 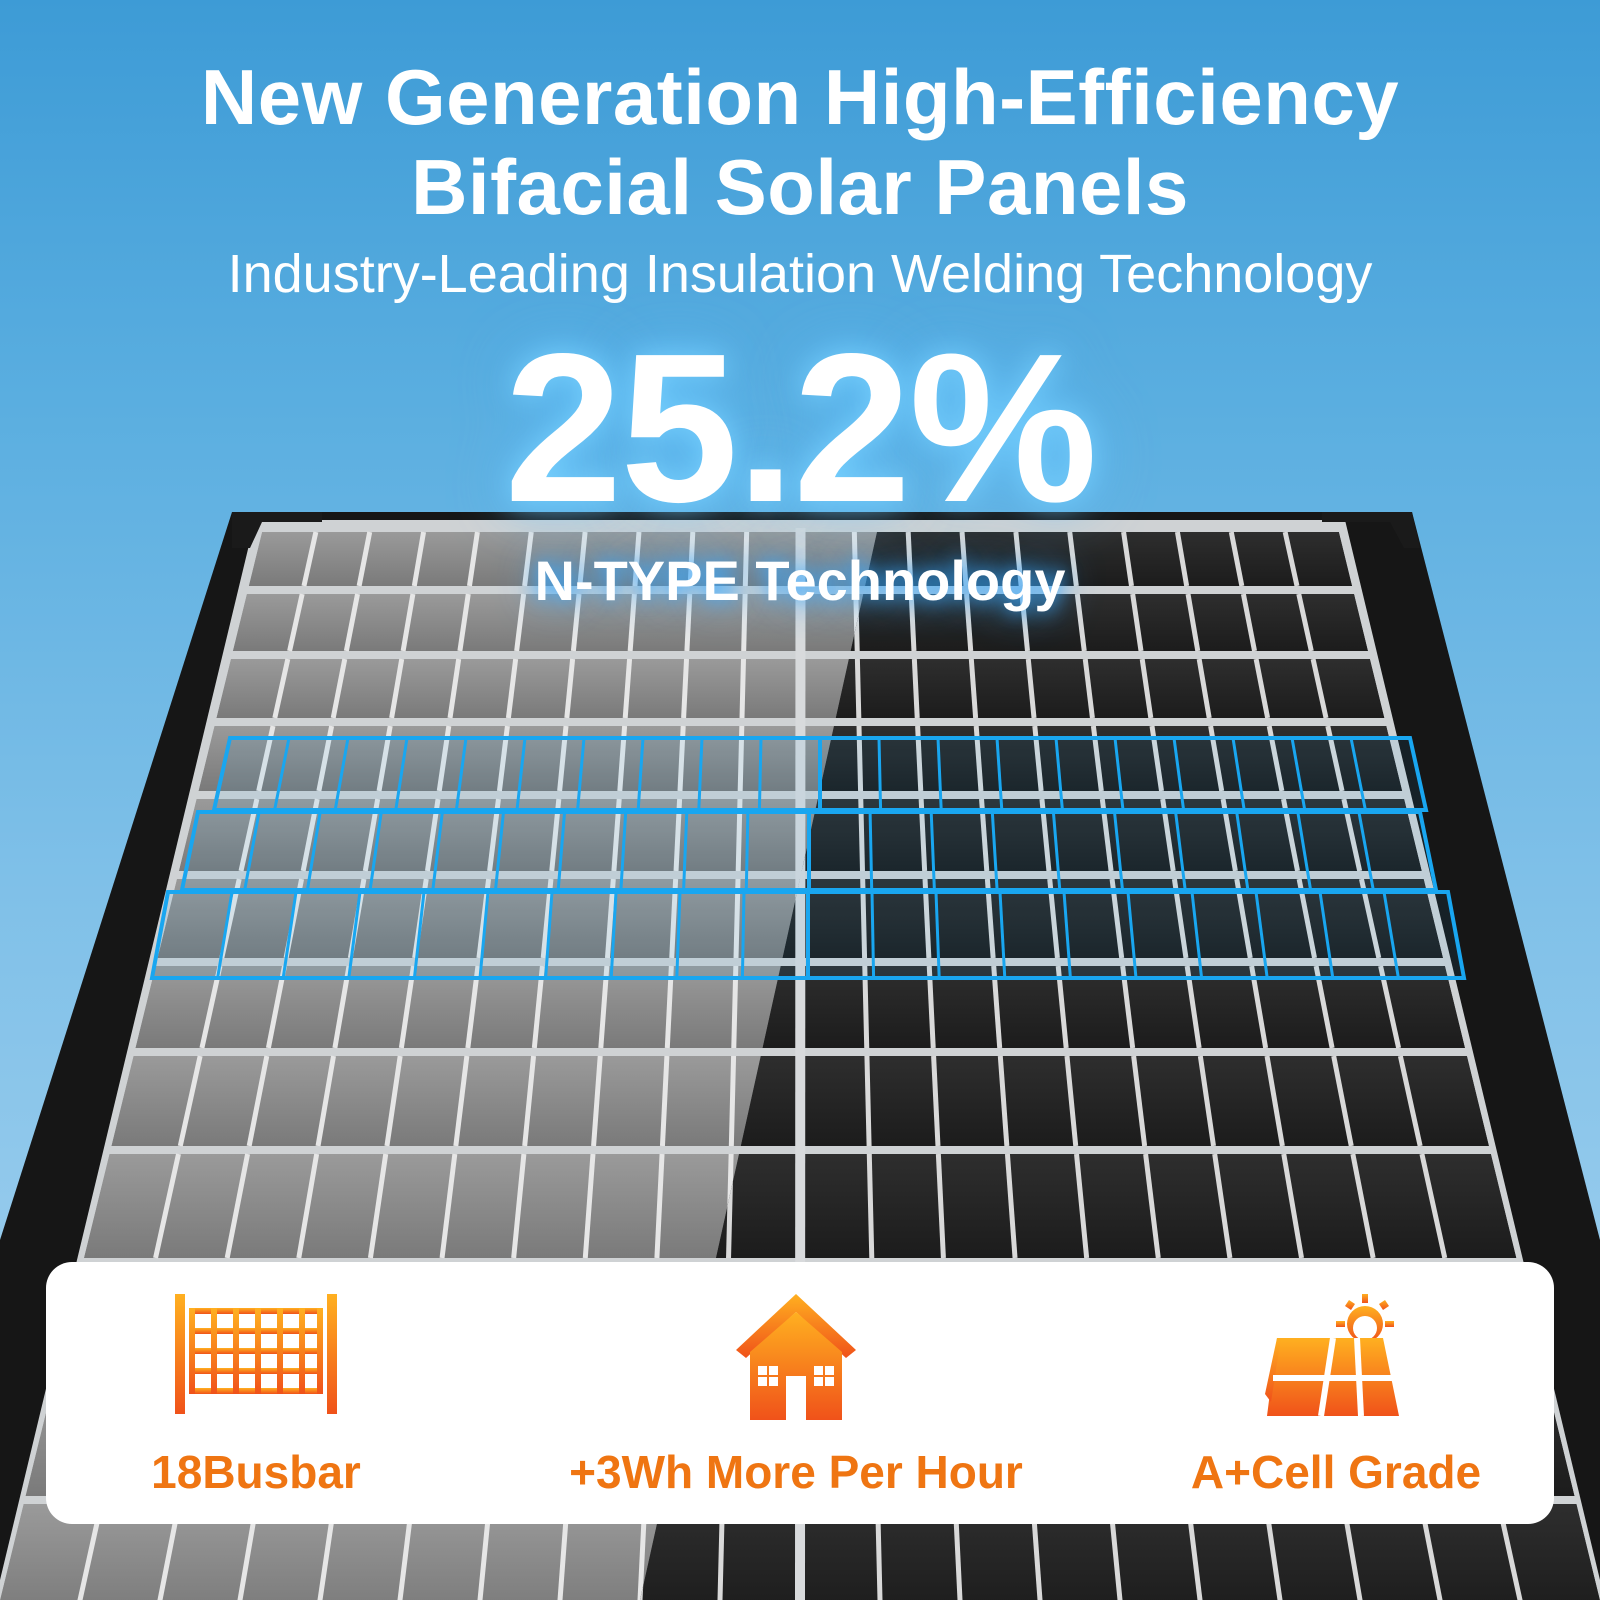 What do you see at coordinates (1336, 1472) in the screenshot?
I see `feature-grade-label: A+Cell Grade` at bounding box center [1336, 1472].